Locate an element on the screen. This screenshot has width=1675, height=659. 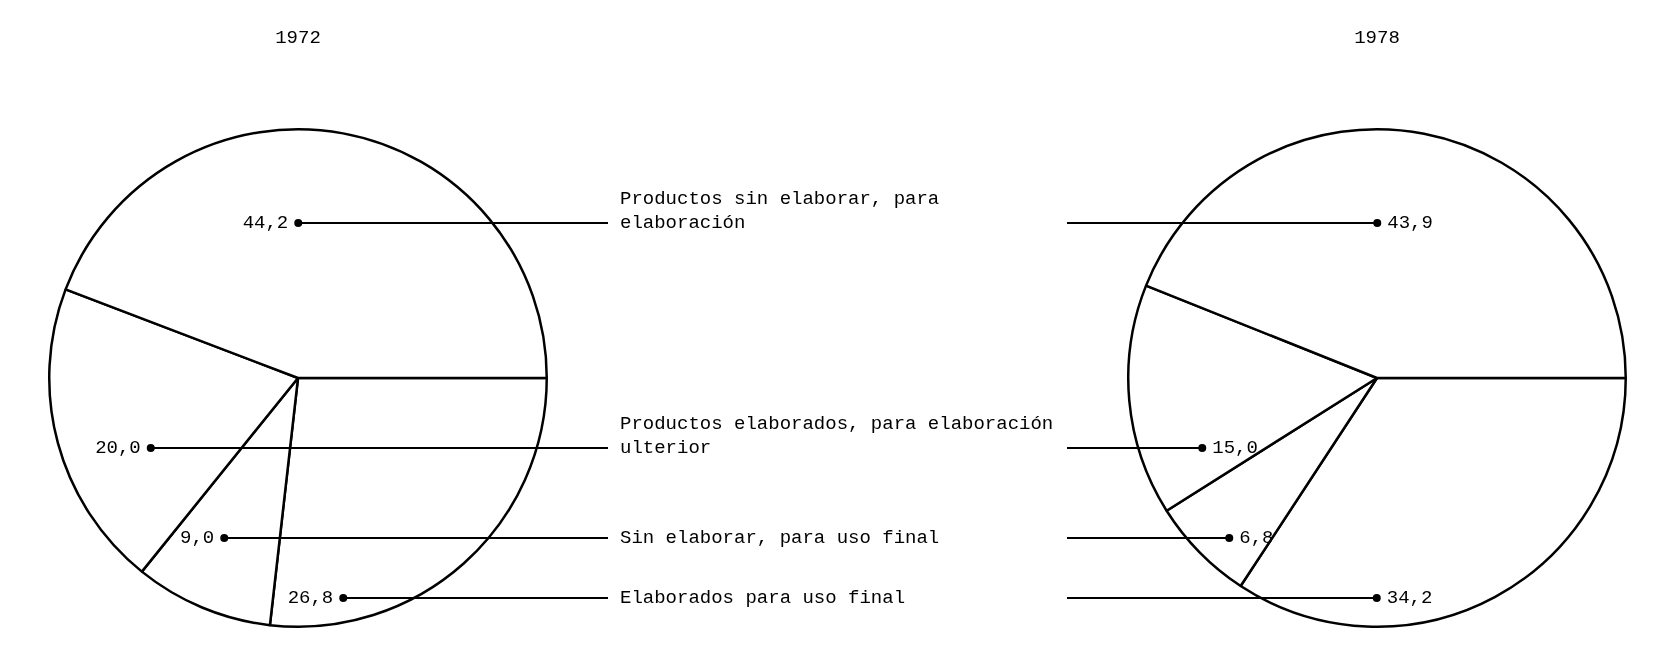
slice-label: Sin elaborar, para uso final is located at coordinates (780, 538).